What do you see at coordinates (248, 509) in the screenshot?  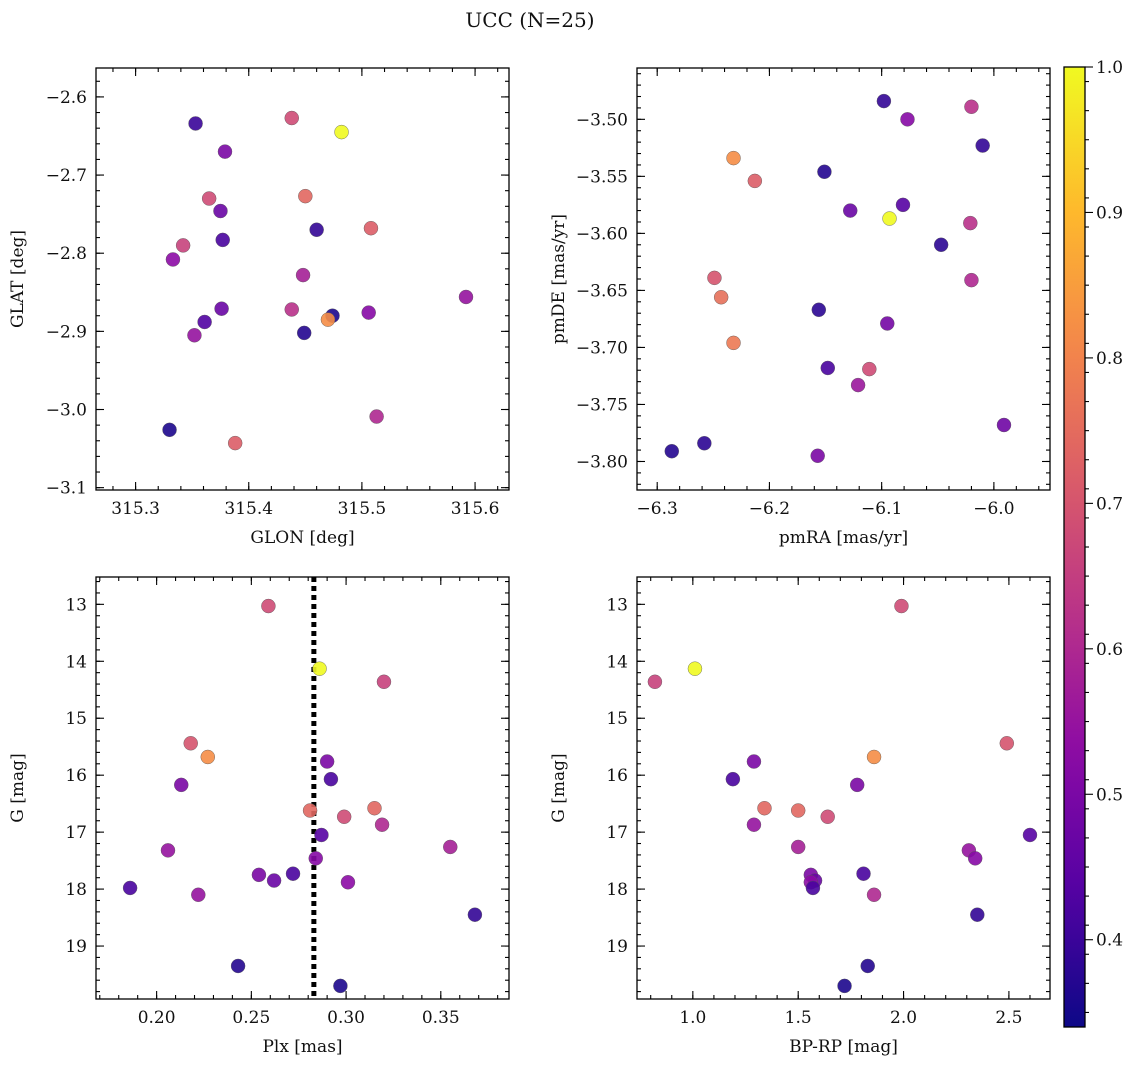 I see `x-tick-label: 315.4` at bounding box center [248, 509].